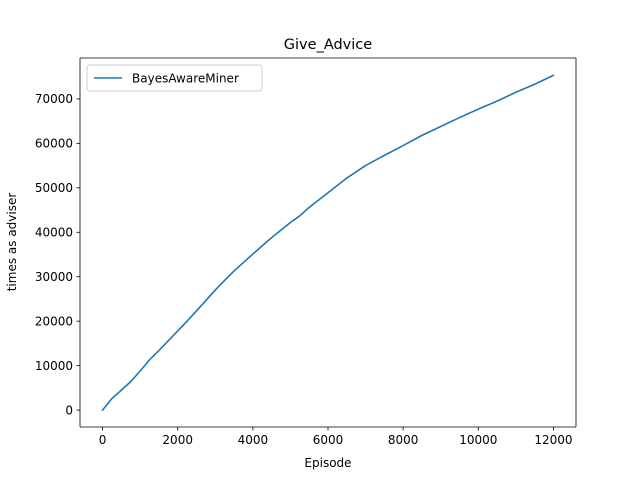 Image resolution: width=640 pixels, height=480 pixels. What do you see at coordinates (328, 440) in the screenshot?
I see `x-tick-label: 6000` at bounding box center [328, 440].